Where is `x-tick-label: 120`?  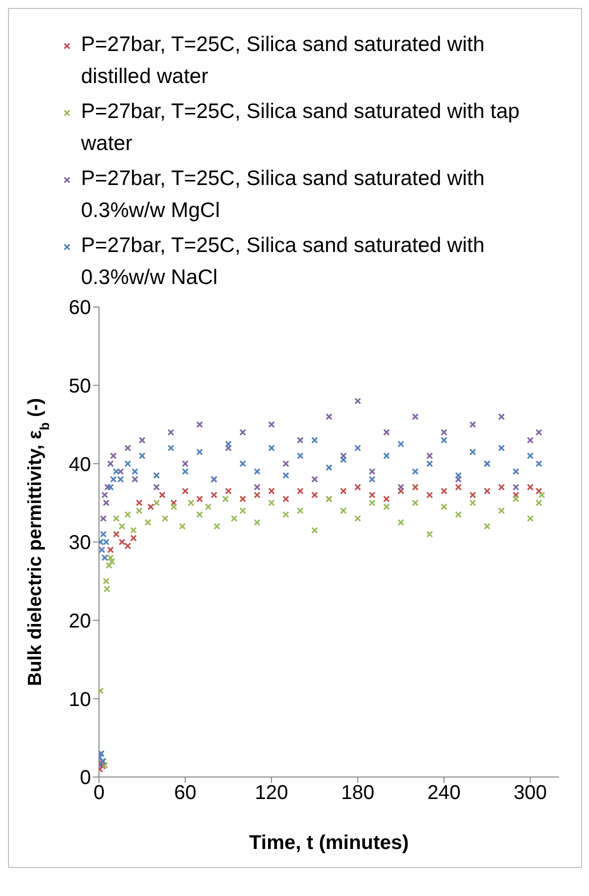
x-tick-label: 120 is located at coordinates (271, 793).